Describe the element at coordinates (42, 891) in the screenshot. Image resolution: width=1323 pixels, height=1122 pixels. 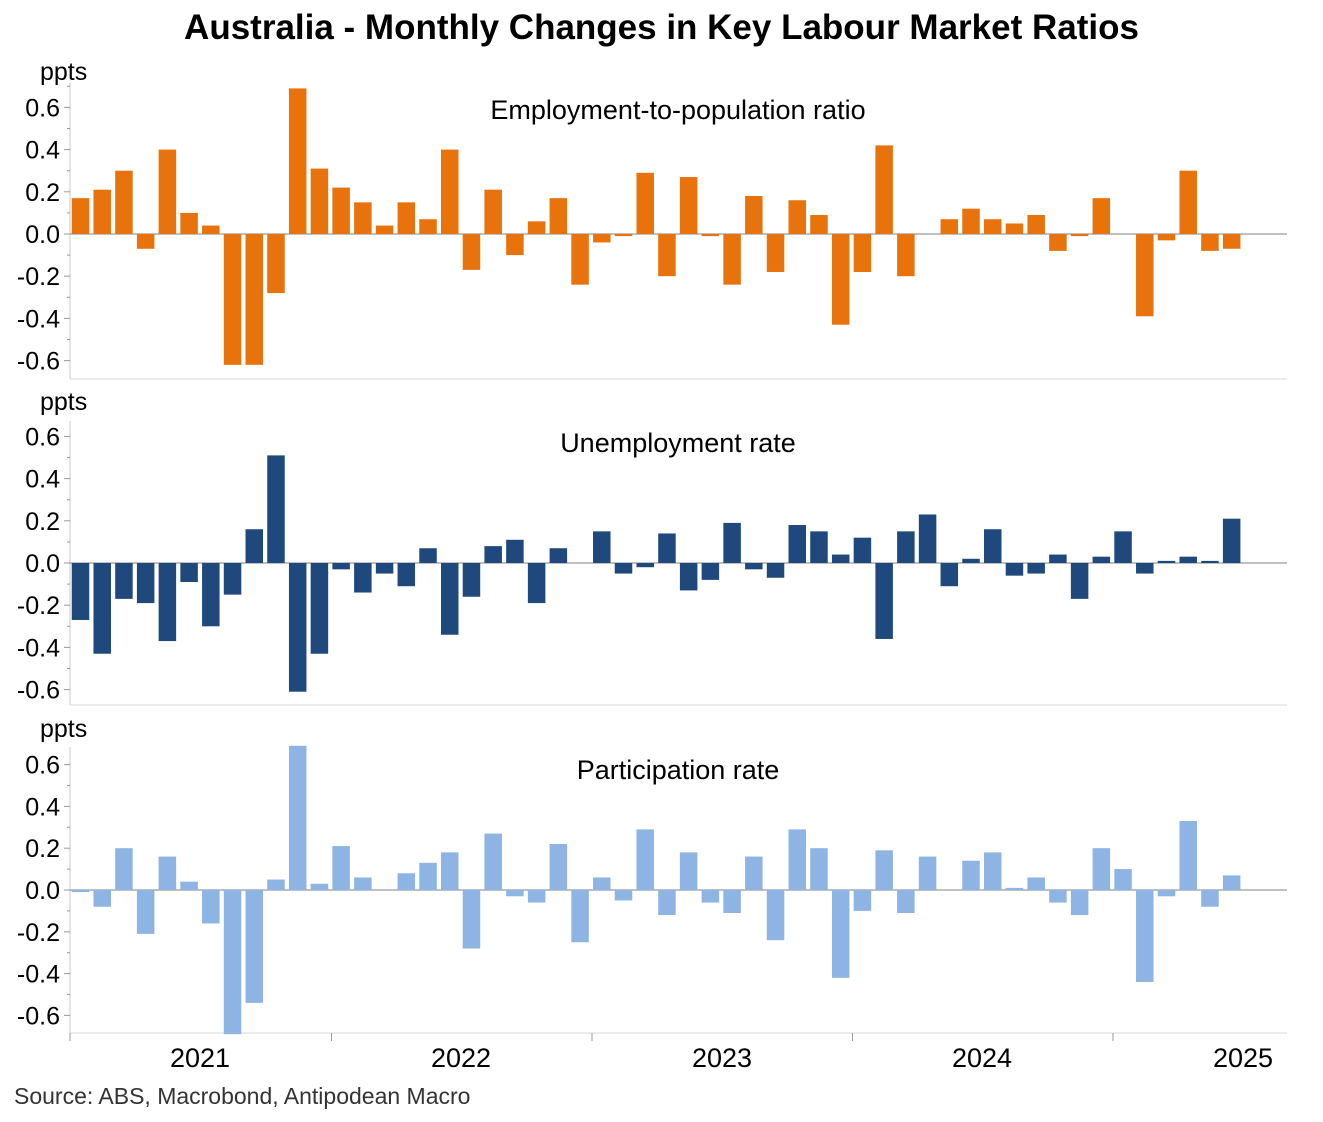
I see `y-tick-label: 0.0` at that location.